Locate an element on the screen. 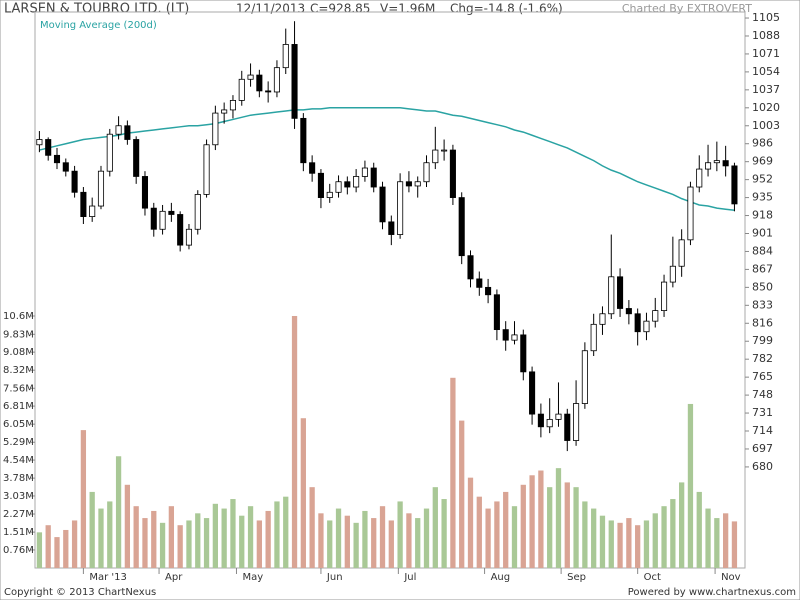 The image size is (800, 600). v-tick-label: 1.51M is located at coordinates (18, 532).